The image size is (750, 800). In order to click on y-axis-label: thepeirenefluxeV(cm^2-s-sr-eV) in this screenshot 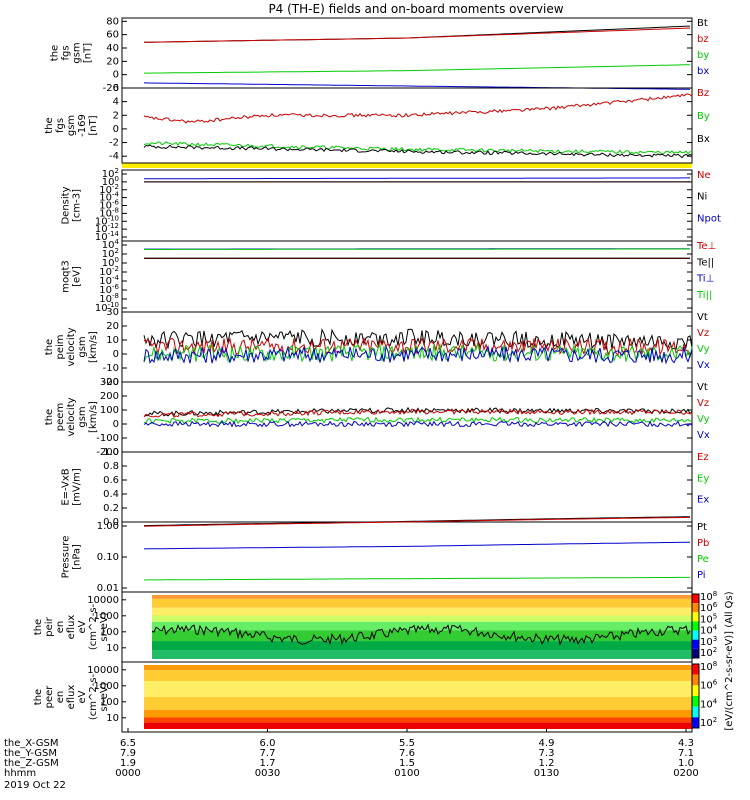, I will do `click(71, 626)`.